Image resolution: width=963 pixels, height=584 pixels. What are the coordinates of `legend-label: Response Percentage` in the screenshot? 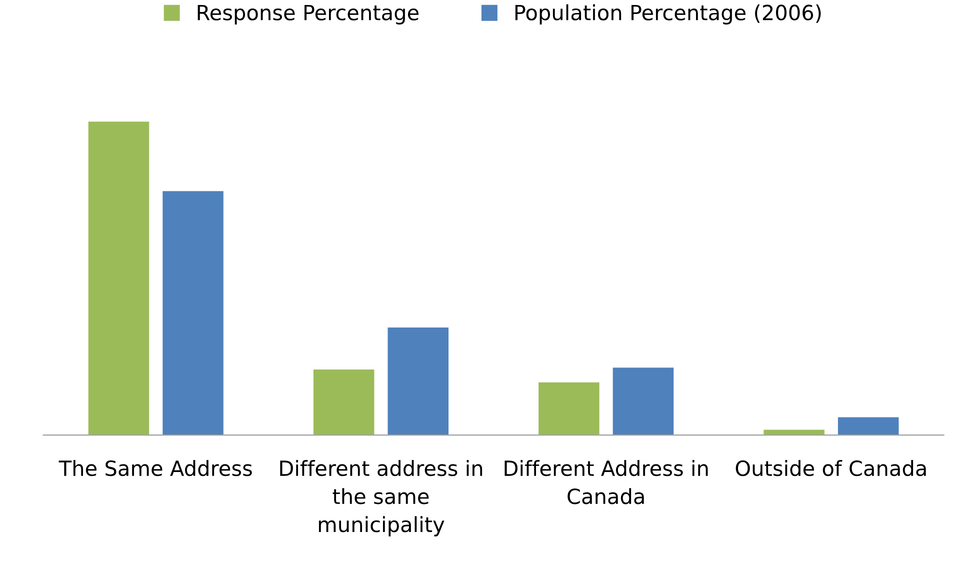 It's located at (308, 14).